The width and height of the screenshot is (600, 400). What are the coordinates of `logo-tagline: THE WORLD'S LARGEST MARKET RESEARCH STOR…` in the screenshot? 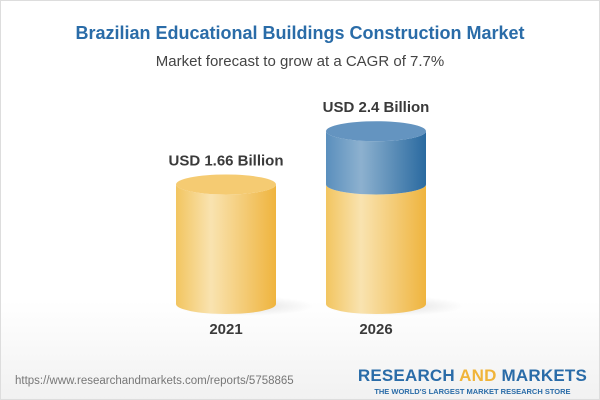 It's located at (472, 391).